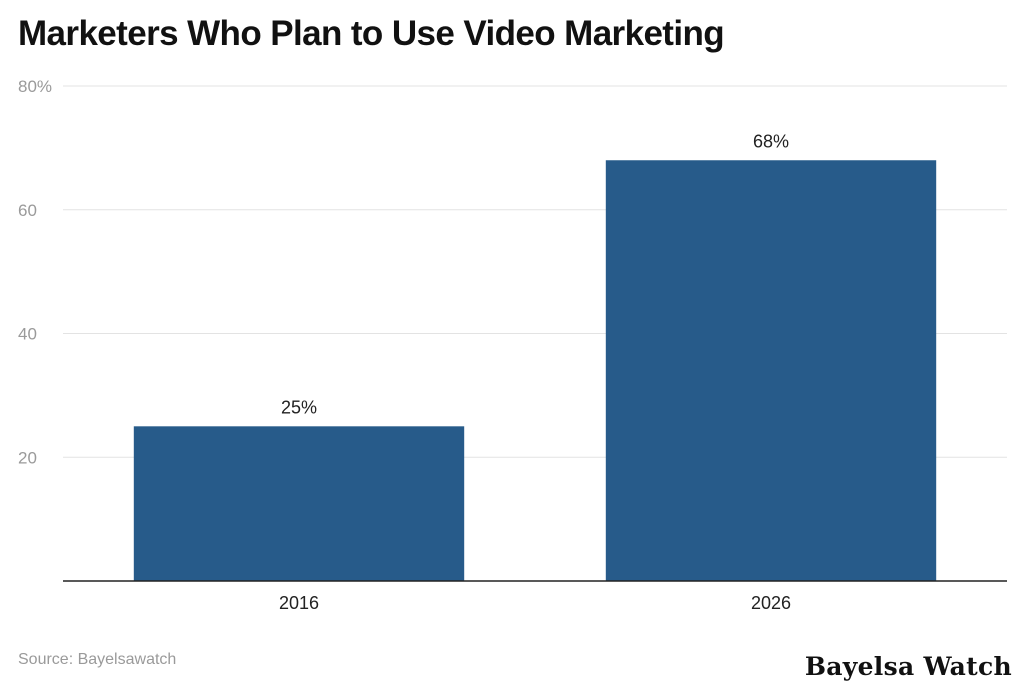 This screenshot has width=1024, height=689. I want to click on y-tick-label: 80%, so click(35, 86).